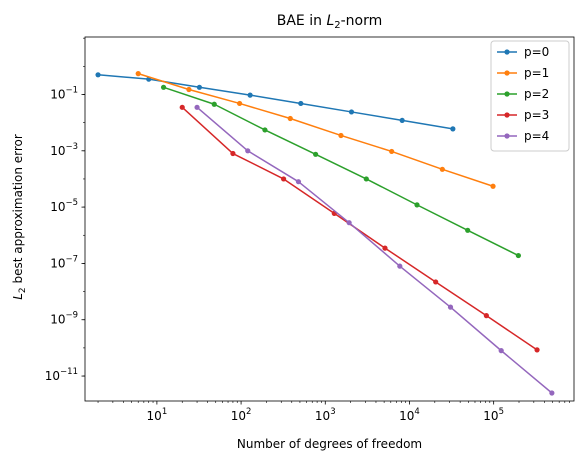  Describe the element at coordinates (409, 415) in the screenshot. I see `x-tick-label: 10⁴` at that location.